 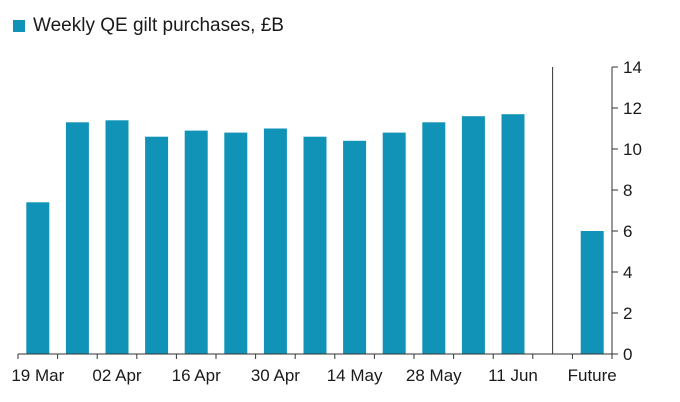 What do you see at coordinates (473, 235) in the screenshot?
I see `bar-04-jun` at bounding box center [473, 235].